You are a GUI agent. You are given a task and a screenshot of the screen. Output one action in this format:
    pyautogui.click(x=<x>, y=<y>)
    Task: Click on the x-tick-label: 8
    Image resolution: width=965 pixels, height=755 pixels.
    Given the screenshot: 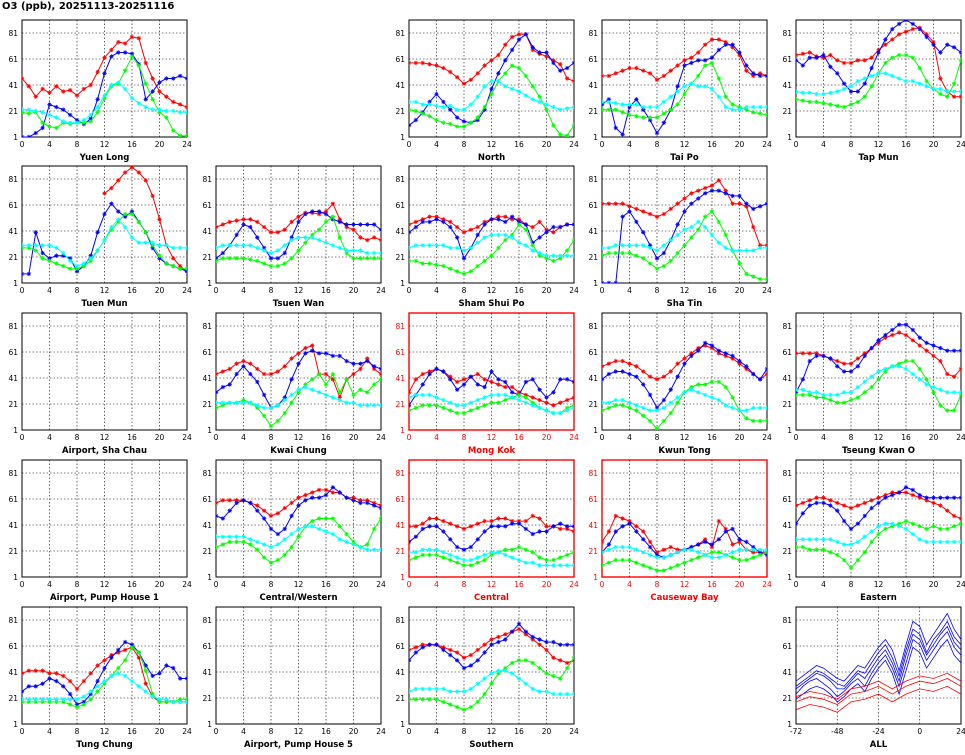 What is the action you would take?
    pyautogui.click(x=271, y=584)
    